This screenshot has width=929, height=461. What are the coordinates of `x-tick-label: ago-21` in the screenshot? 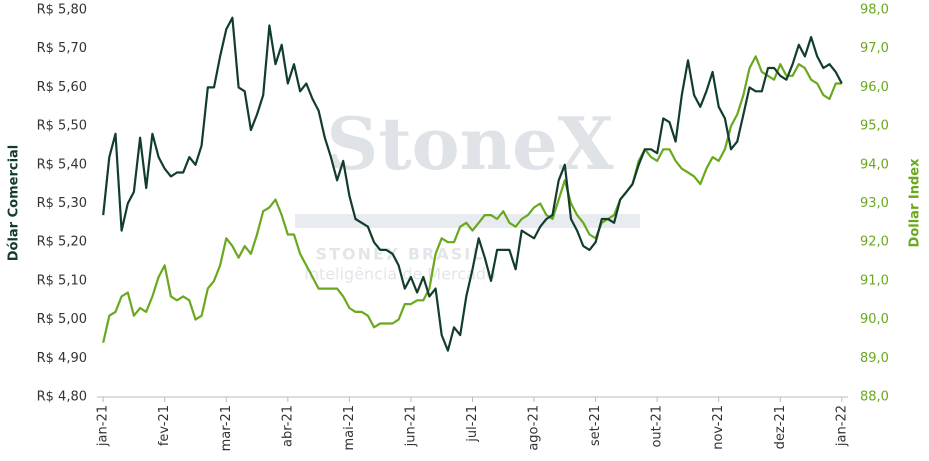 It's located at (534, 428).